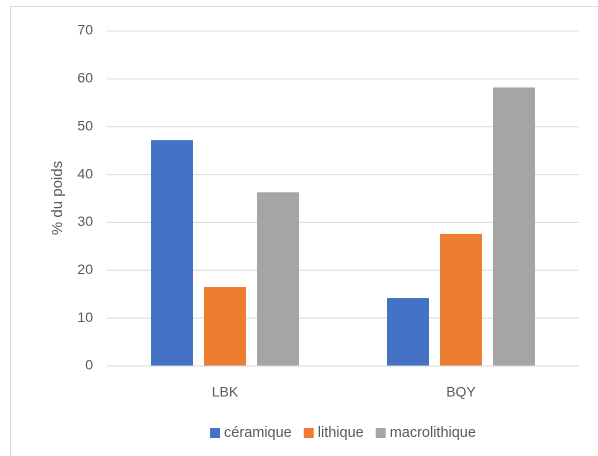  I want to click on y-tick-label: 60, so click(85, 78).